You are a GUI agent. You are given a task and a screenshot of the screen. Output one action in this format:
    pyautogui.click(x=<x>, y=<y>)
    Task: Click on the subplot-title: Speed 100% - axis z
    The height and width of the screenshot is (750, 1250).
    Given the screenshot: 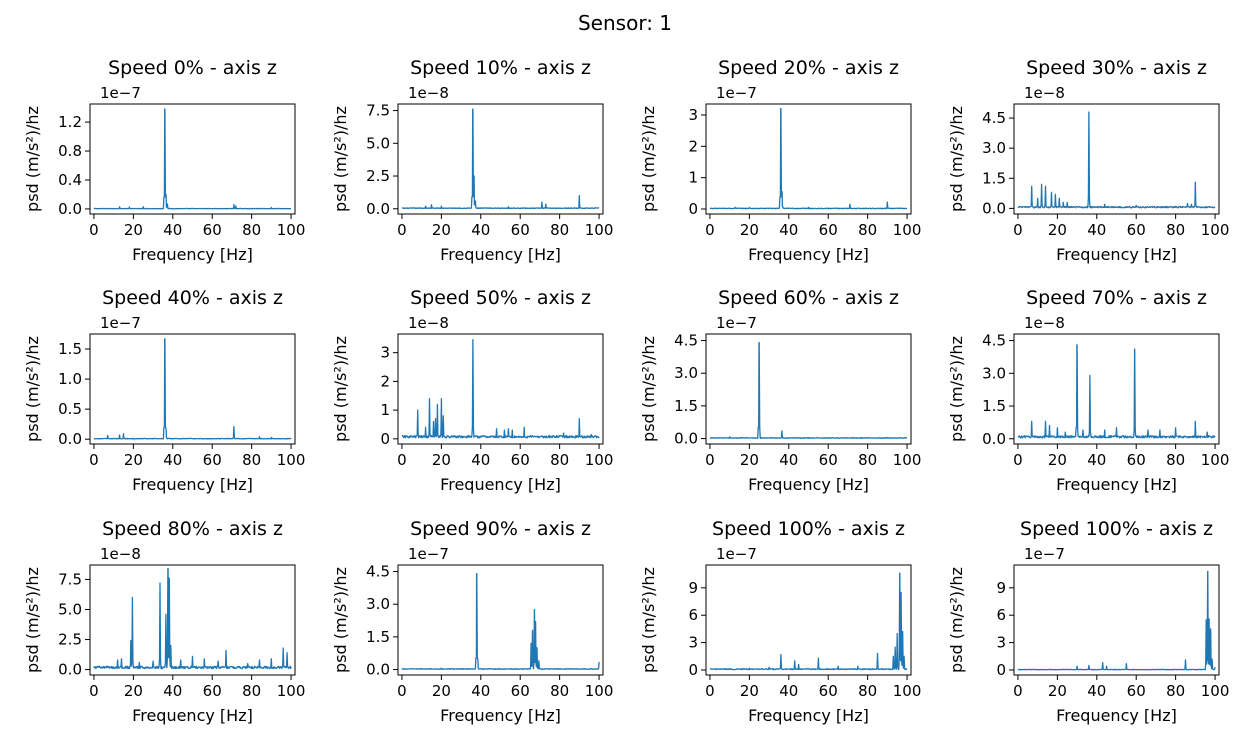 What is the action you would take?
    pyautogui.click(x=808, y=529)
    